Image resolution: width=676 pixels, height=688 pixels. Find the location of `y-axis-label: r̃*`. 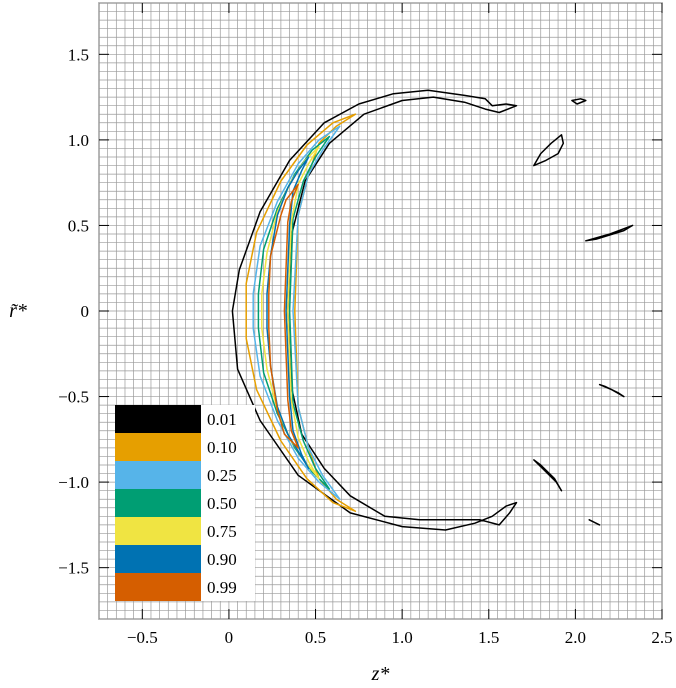

y-axis-label: r̃* is located at coordinates (18, 311).